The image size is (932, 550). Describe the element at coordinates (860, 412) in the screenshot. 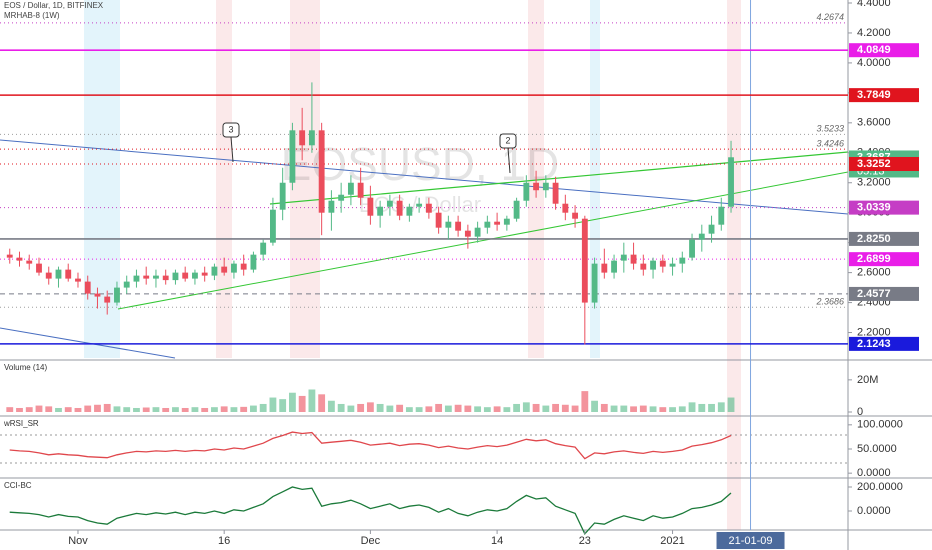

I see `y-tick-label: 0` at that location.